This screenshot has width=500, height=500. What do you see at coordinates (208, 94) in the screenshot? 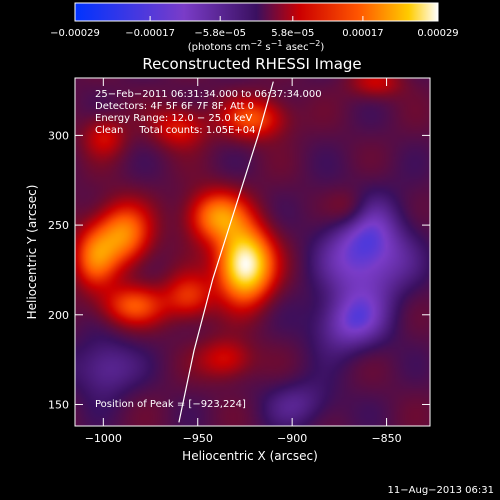
I see `annotation-time-range: 25−Feb−2011 06:31:34.000 to 06:37:34.000` at bounding box center [208, 94].